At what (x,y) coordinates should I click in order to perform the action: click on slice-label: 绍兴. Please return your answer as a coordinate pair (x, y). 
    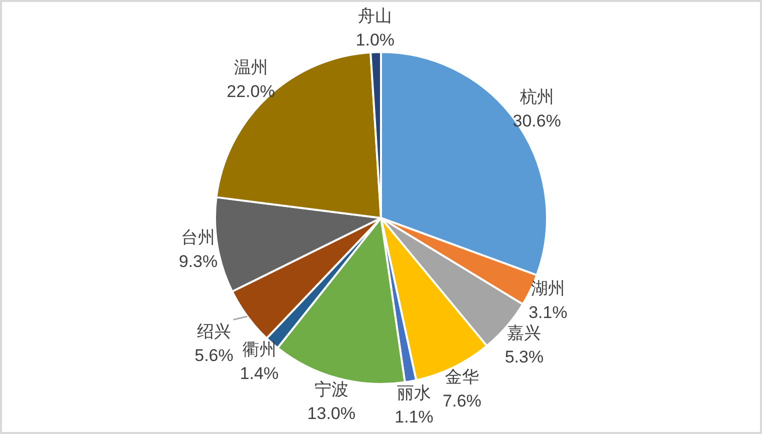
    Looking at the image, I should click on (214, 332).